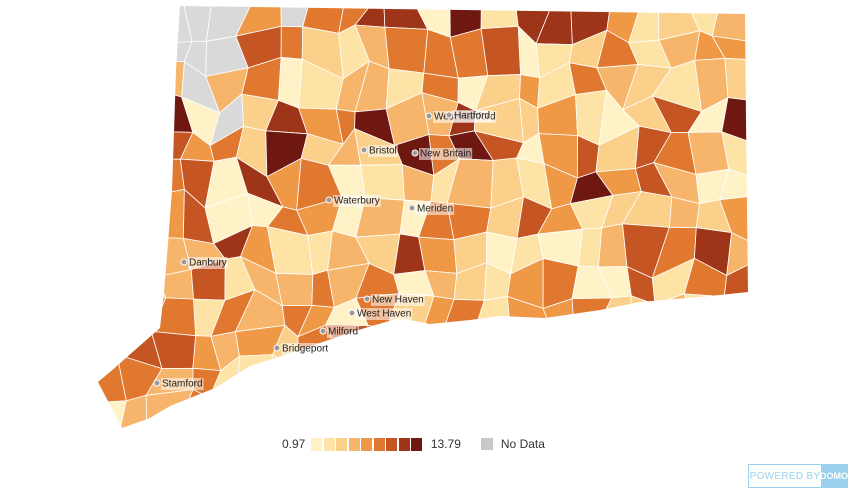 The height and width of the screenshot is (493, 850). Describe the element at coordinates (178, 384) in the screenshot. I see `city-marker: Stamford` at that location.